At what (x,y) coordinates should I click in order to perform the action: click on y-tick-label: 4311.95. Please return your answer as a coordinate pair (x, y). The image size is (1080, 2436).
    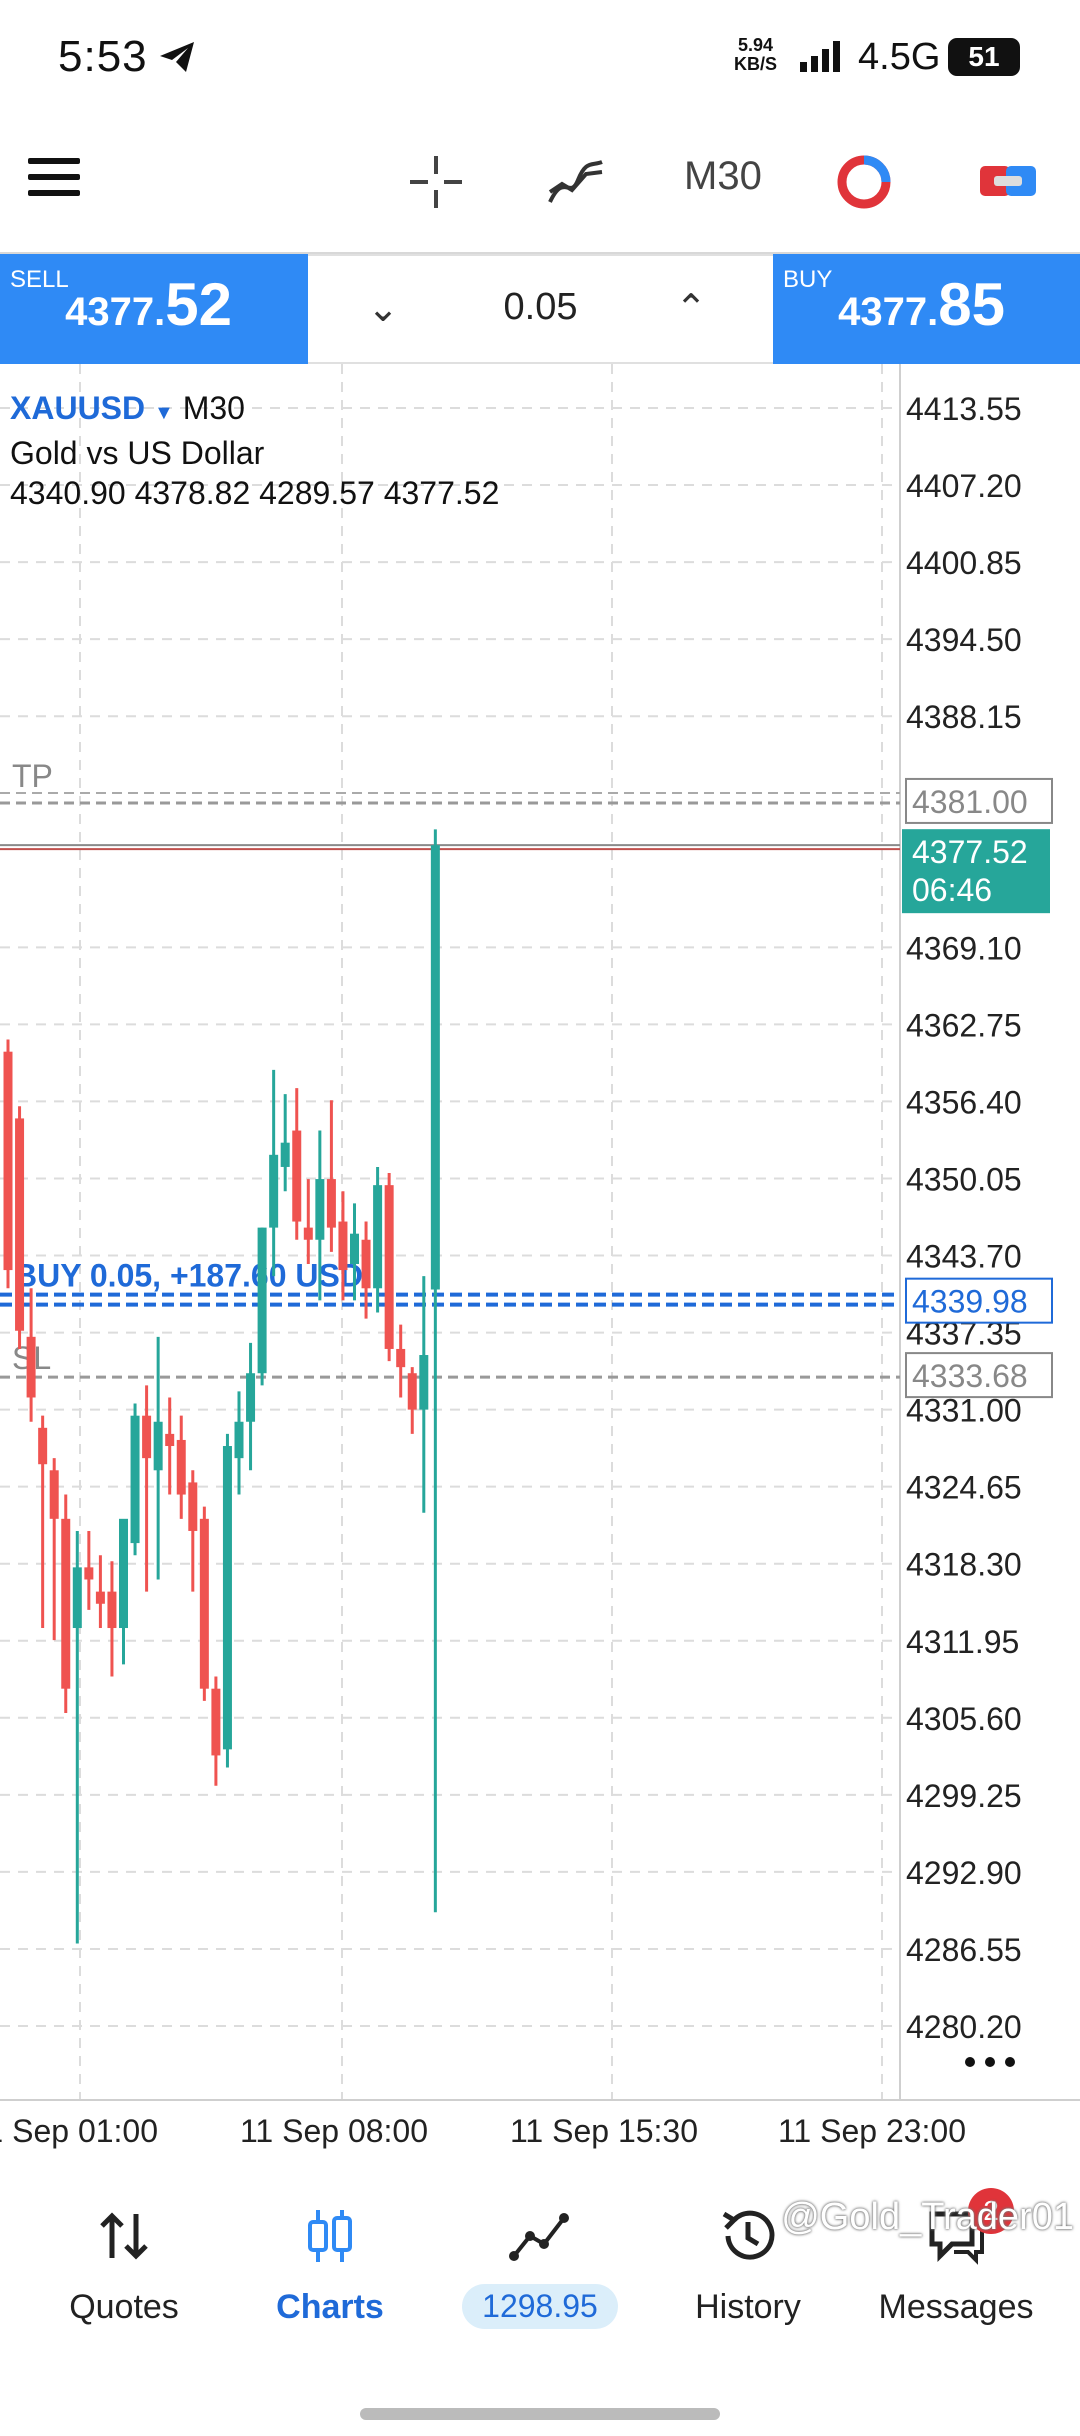
    Looking at the image, I should click on (962, 1642).